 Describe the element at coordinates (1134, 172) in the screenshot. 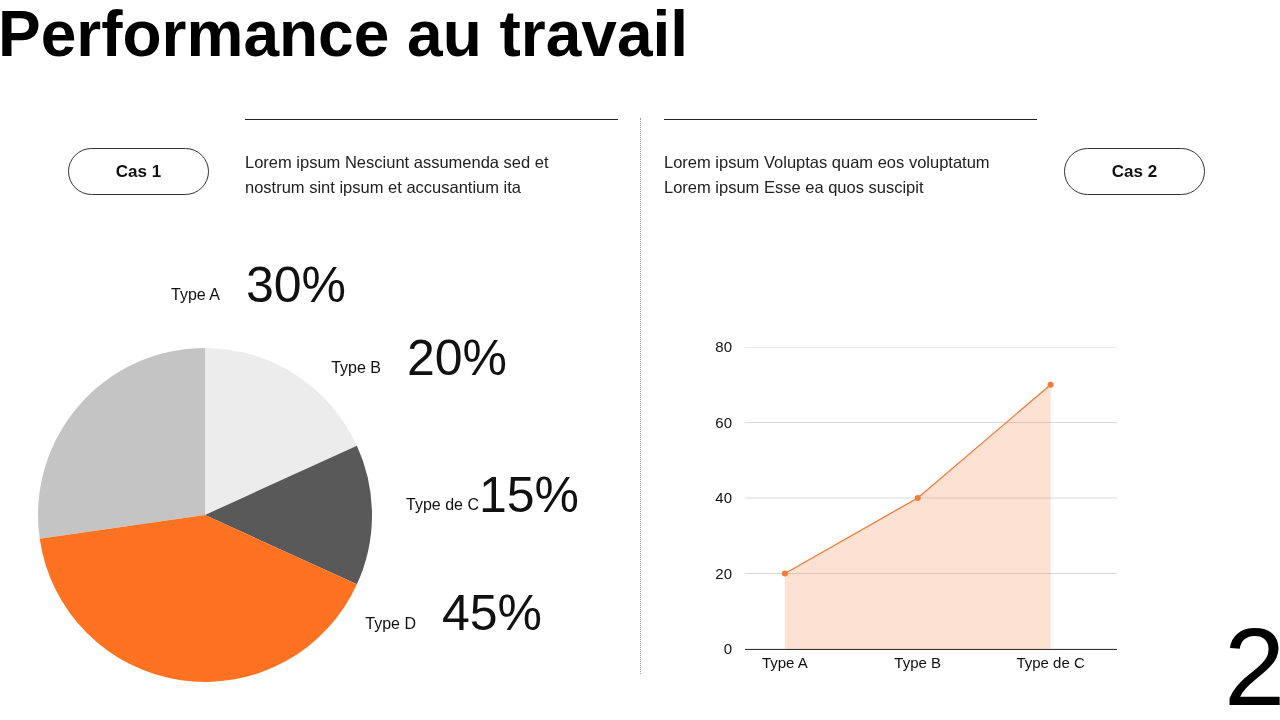

I see `chart-title: Cas 2` at that location.